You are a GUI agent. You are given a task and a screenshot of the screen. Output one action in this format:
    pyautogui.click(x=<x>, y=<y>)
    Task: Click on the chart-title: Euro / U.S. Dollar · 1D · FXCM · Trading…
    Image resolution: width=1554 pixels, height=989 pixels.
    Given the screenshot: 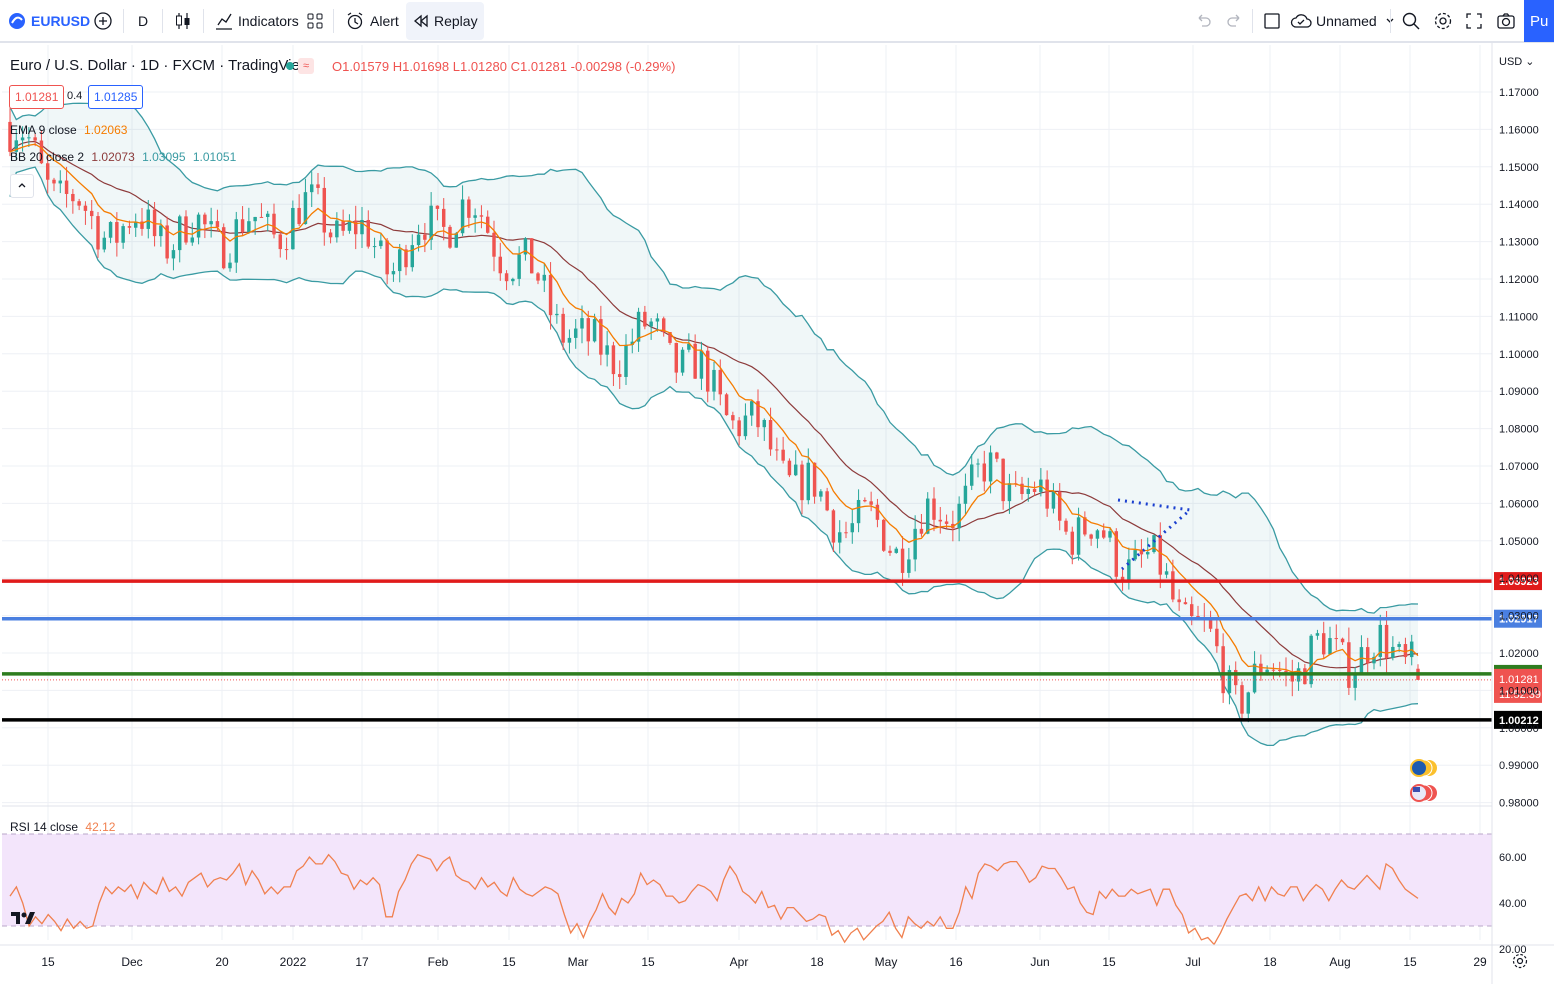 What is the action you would take?
    pyautogui.click(x=160, y=65)
    